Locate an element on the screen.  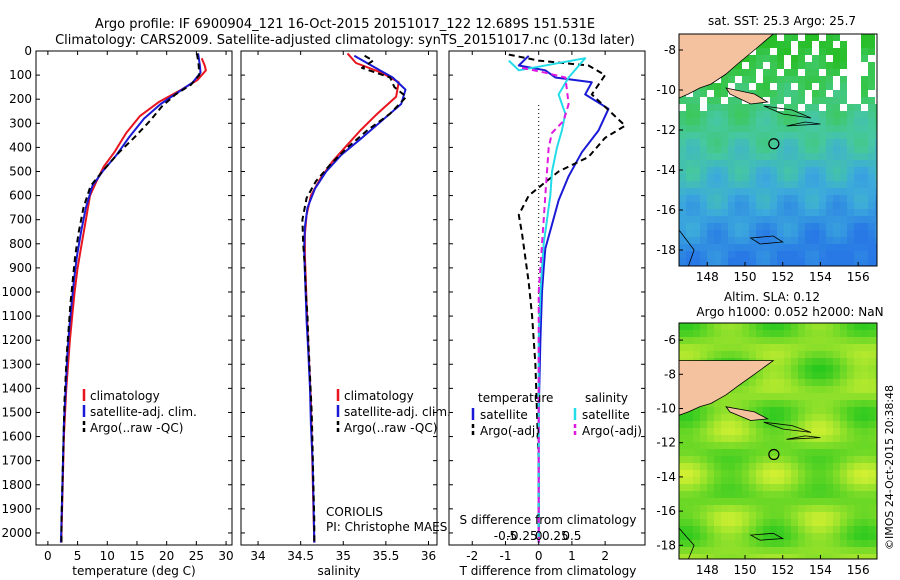
land-polygon is located at coordinates (747, 96).